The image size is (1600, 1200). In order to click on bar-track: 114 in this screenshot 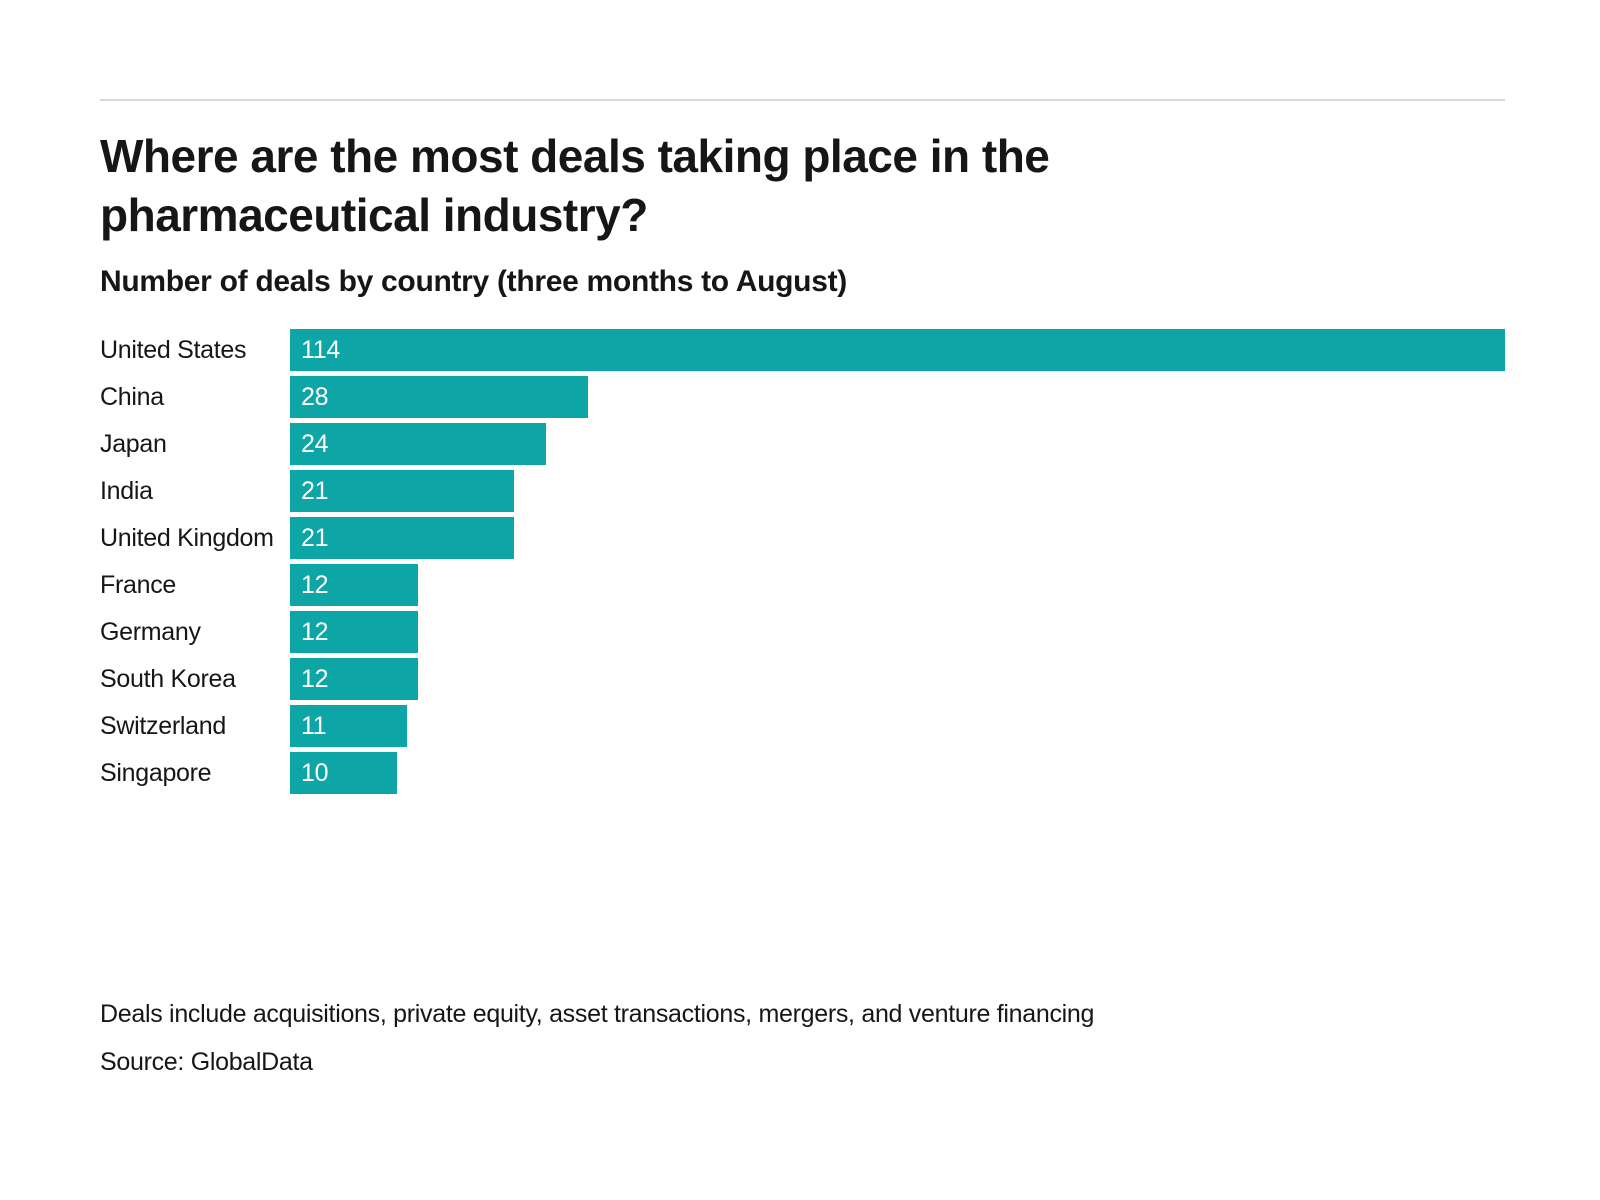, I will do `click(897, 350)`.